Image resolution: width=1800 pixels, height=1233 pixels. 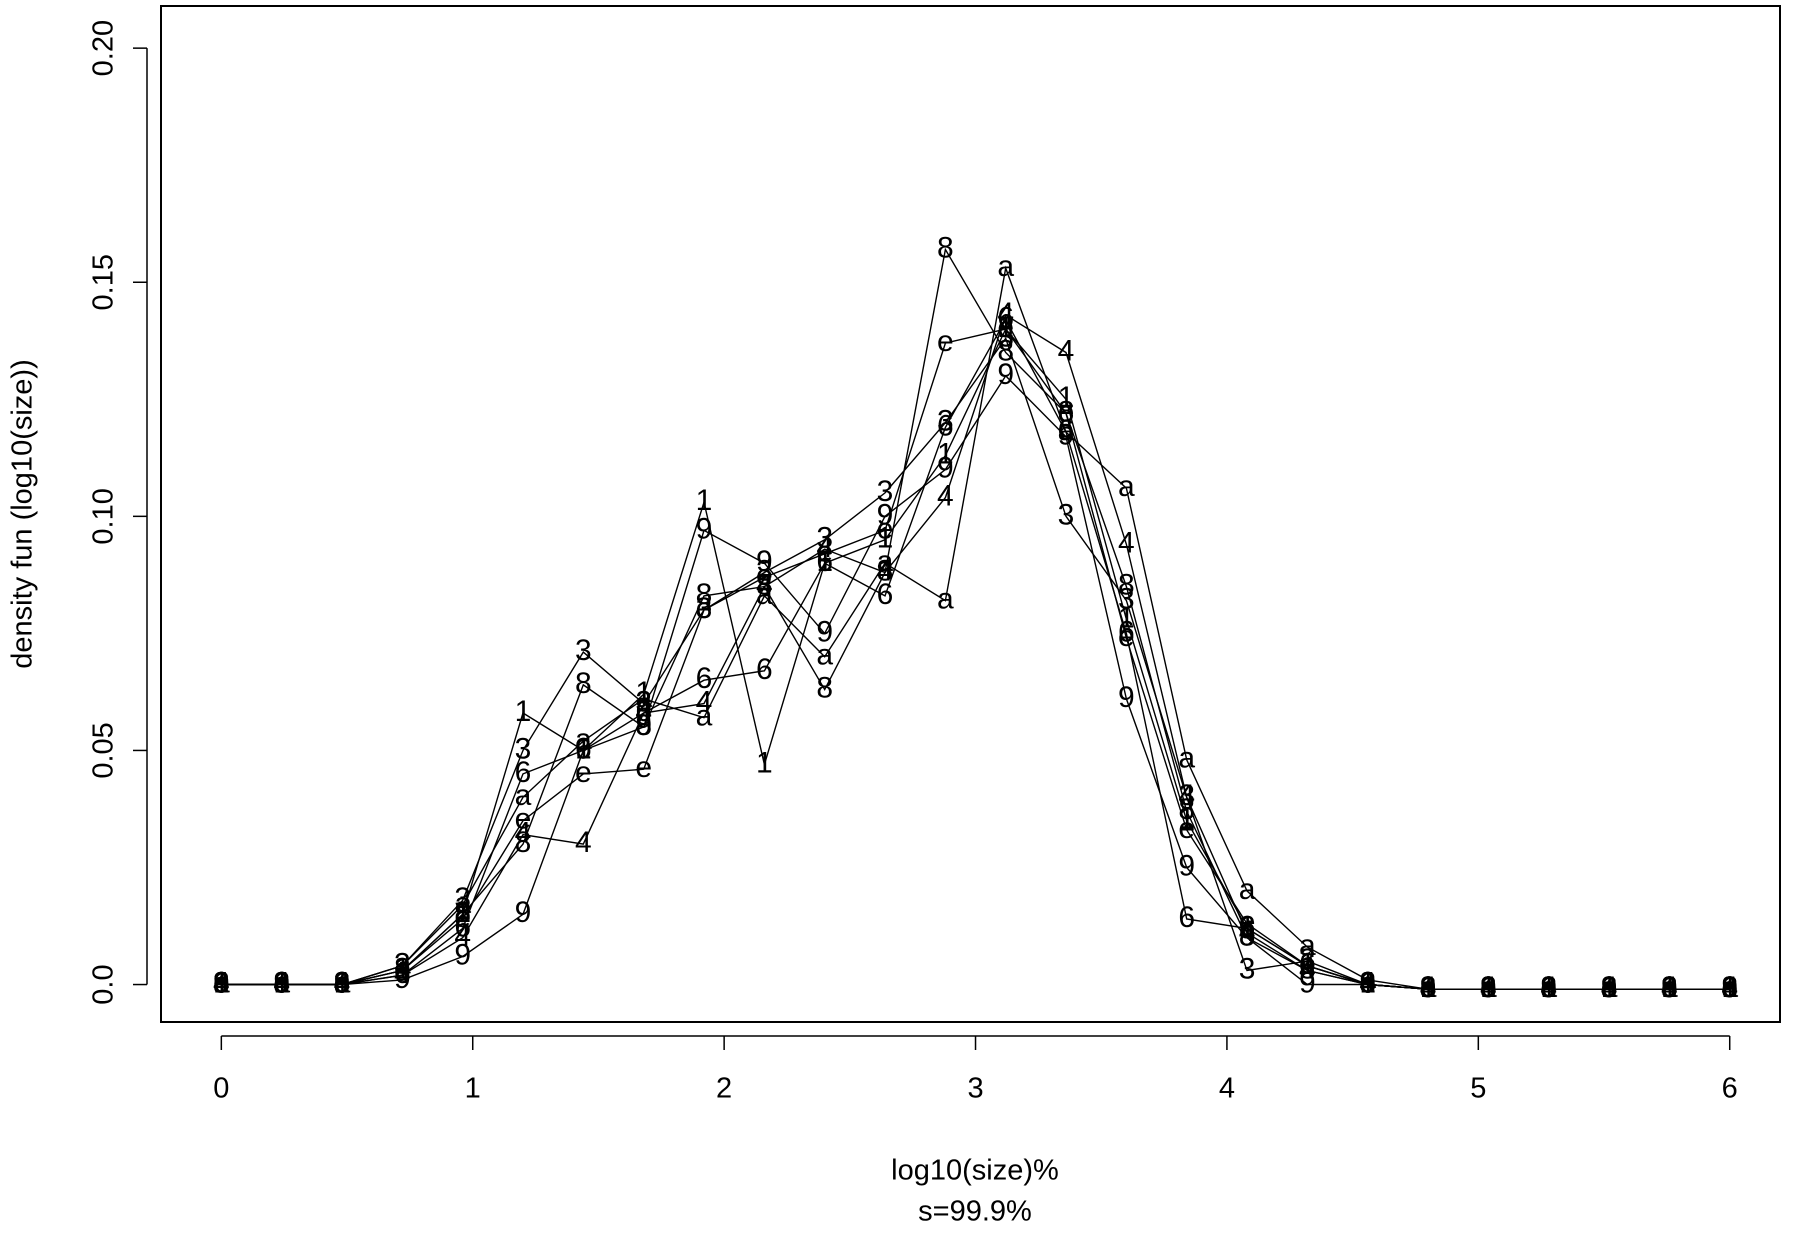 What do you see at coordinates (104, 750) in the screenshot?
I see `y-tick-label: 0.05` at bounding box center [104, 750].